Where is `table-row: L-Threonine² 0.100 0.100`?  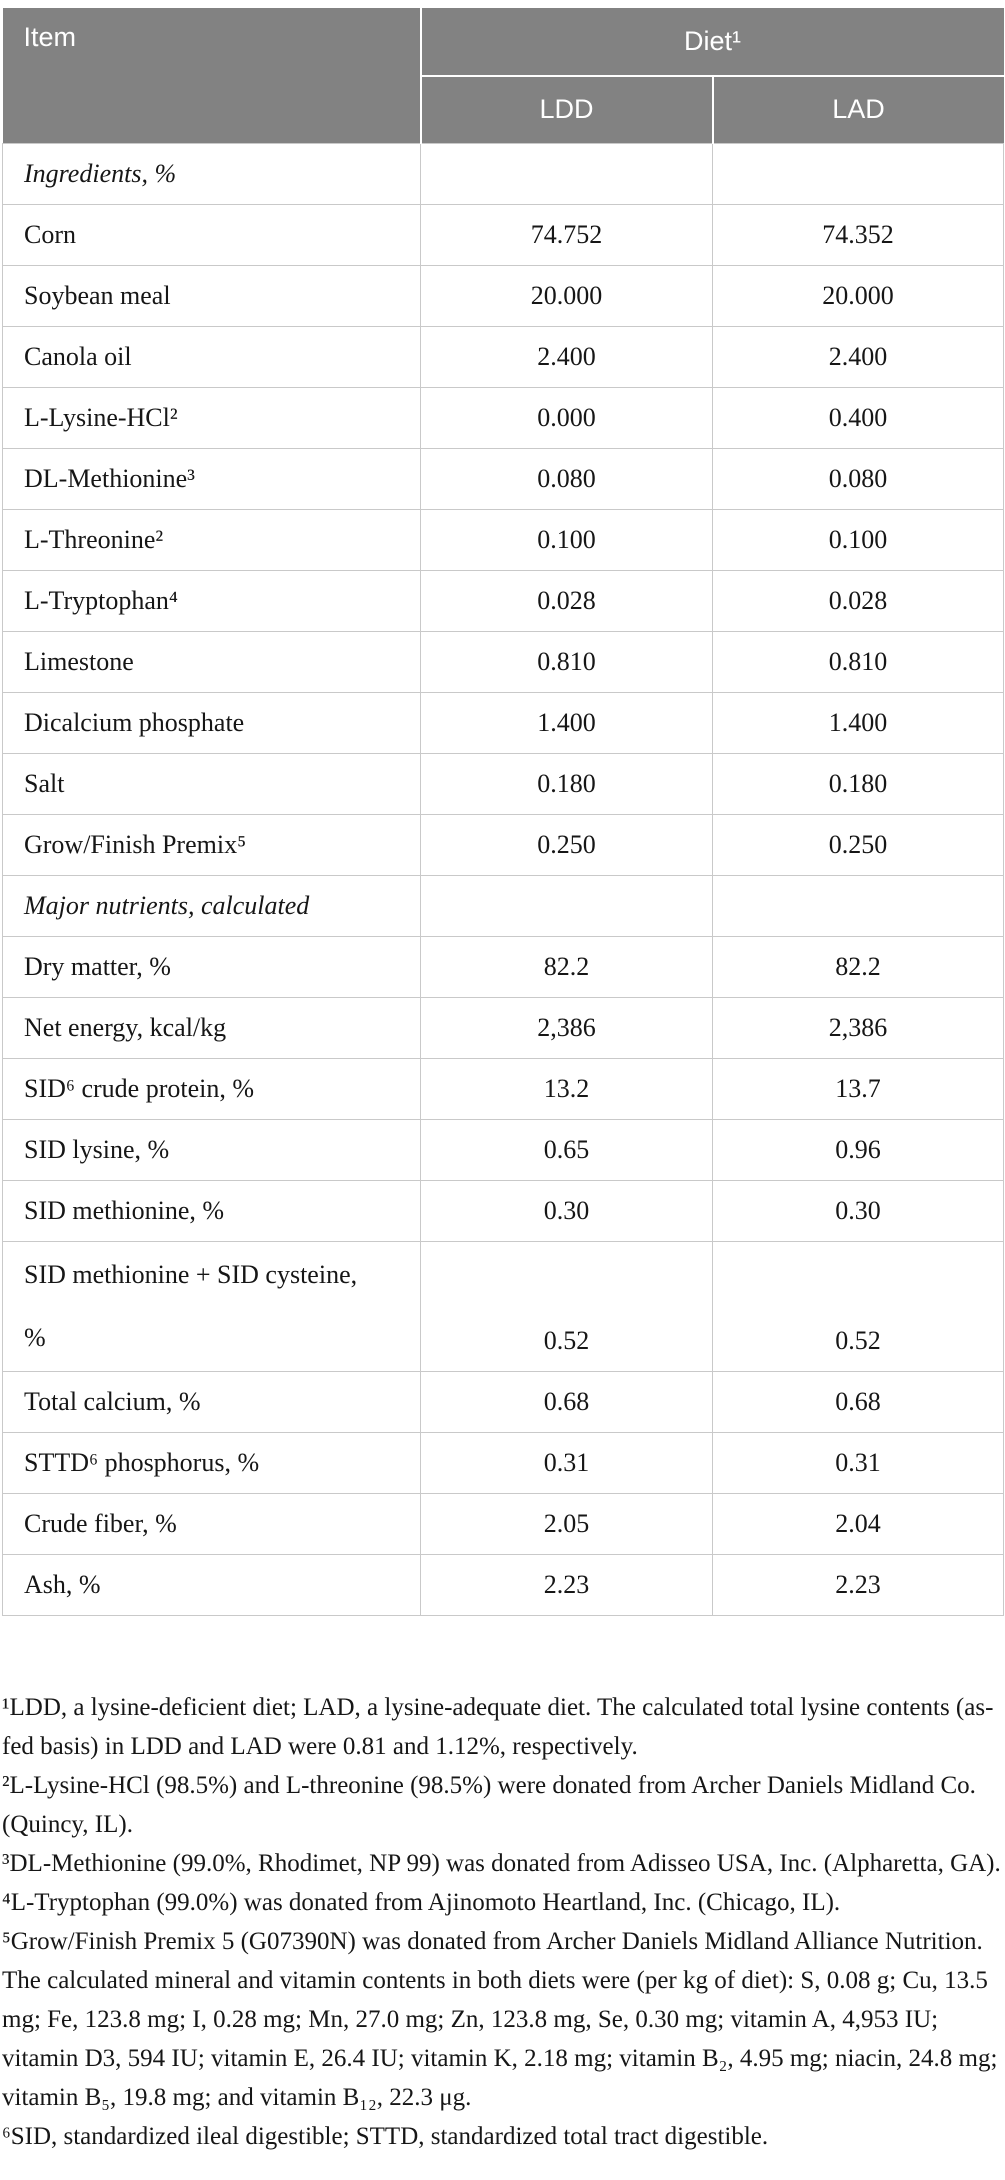 table-row: L-Threonine² 0.100 0.100 is located at coordinates (503, 539).